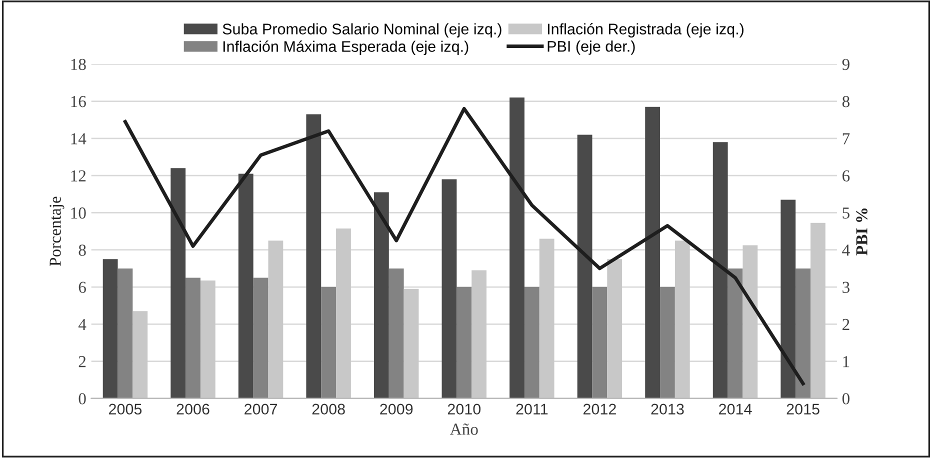 Image resolution: width=932 pixels, height=458 pixels. What do you see at coordinates (846, 176) in the screenshot?
I see `y2-tick-label: 6` at bounding box center [846, 176].